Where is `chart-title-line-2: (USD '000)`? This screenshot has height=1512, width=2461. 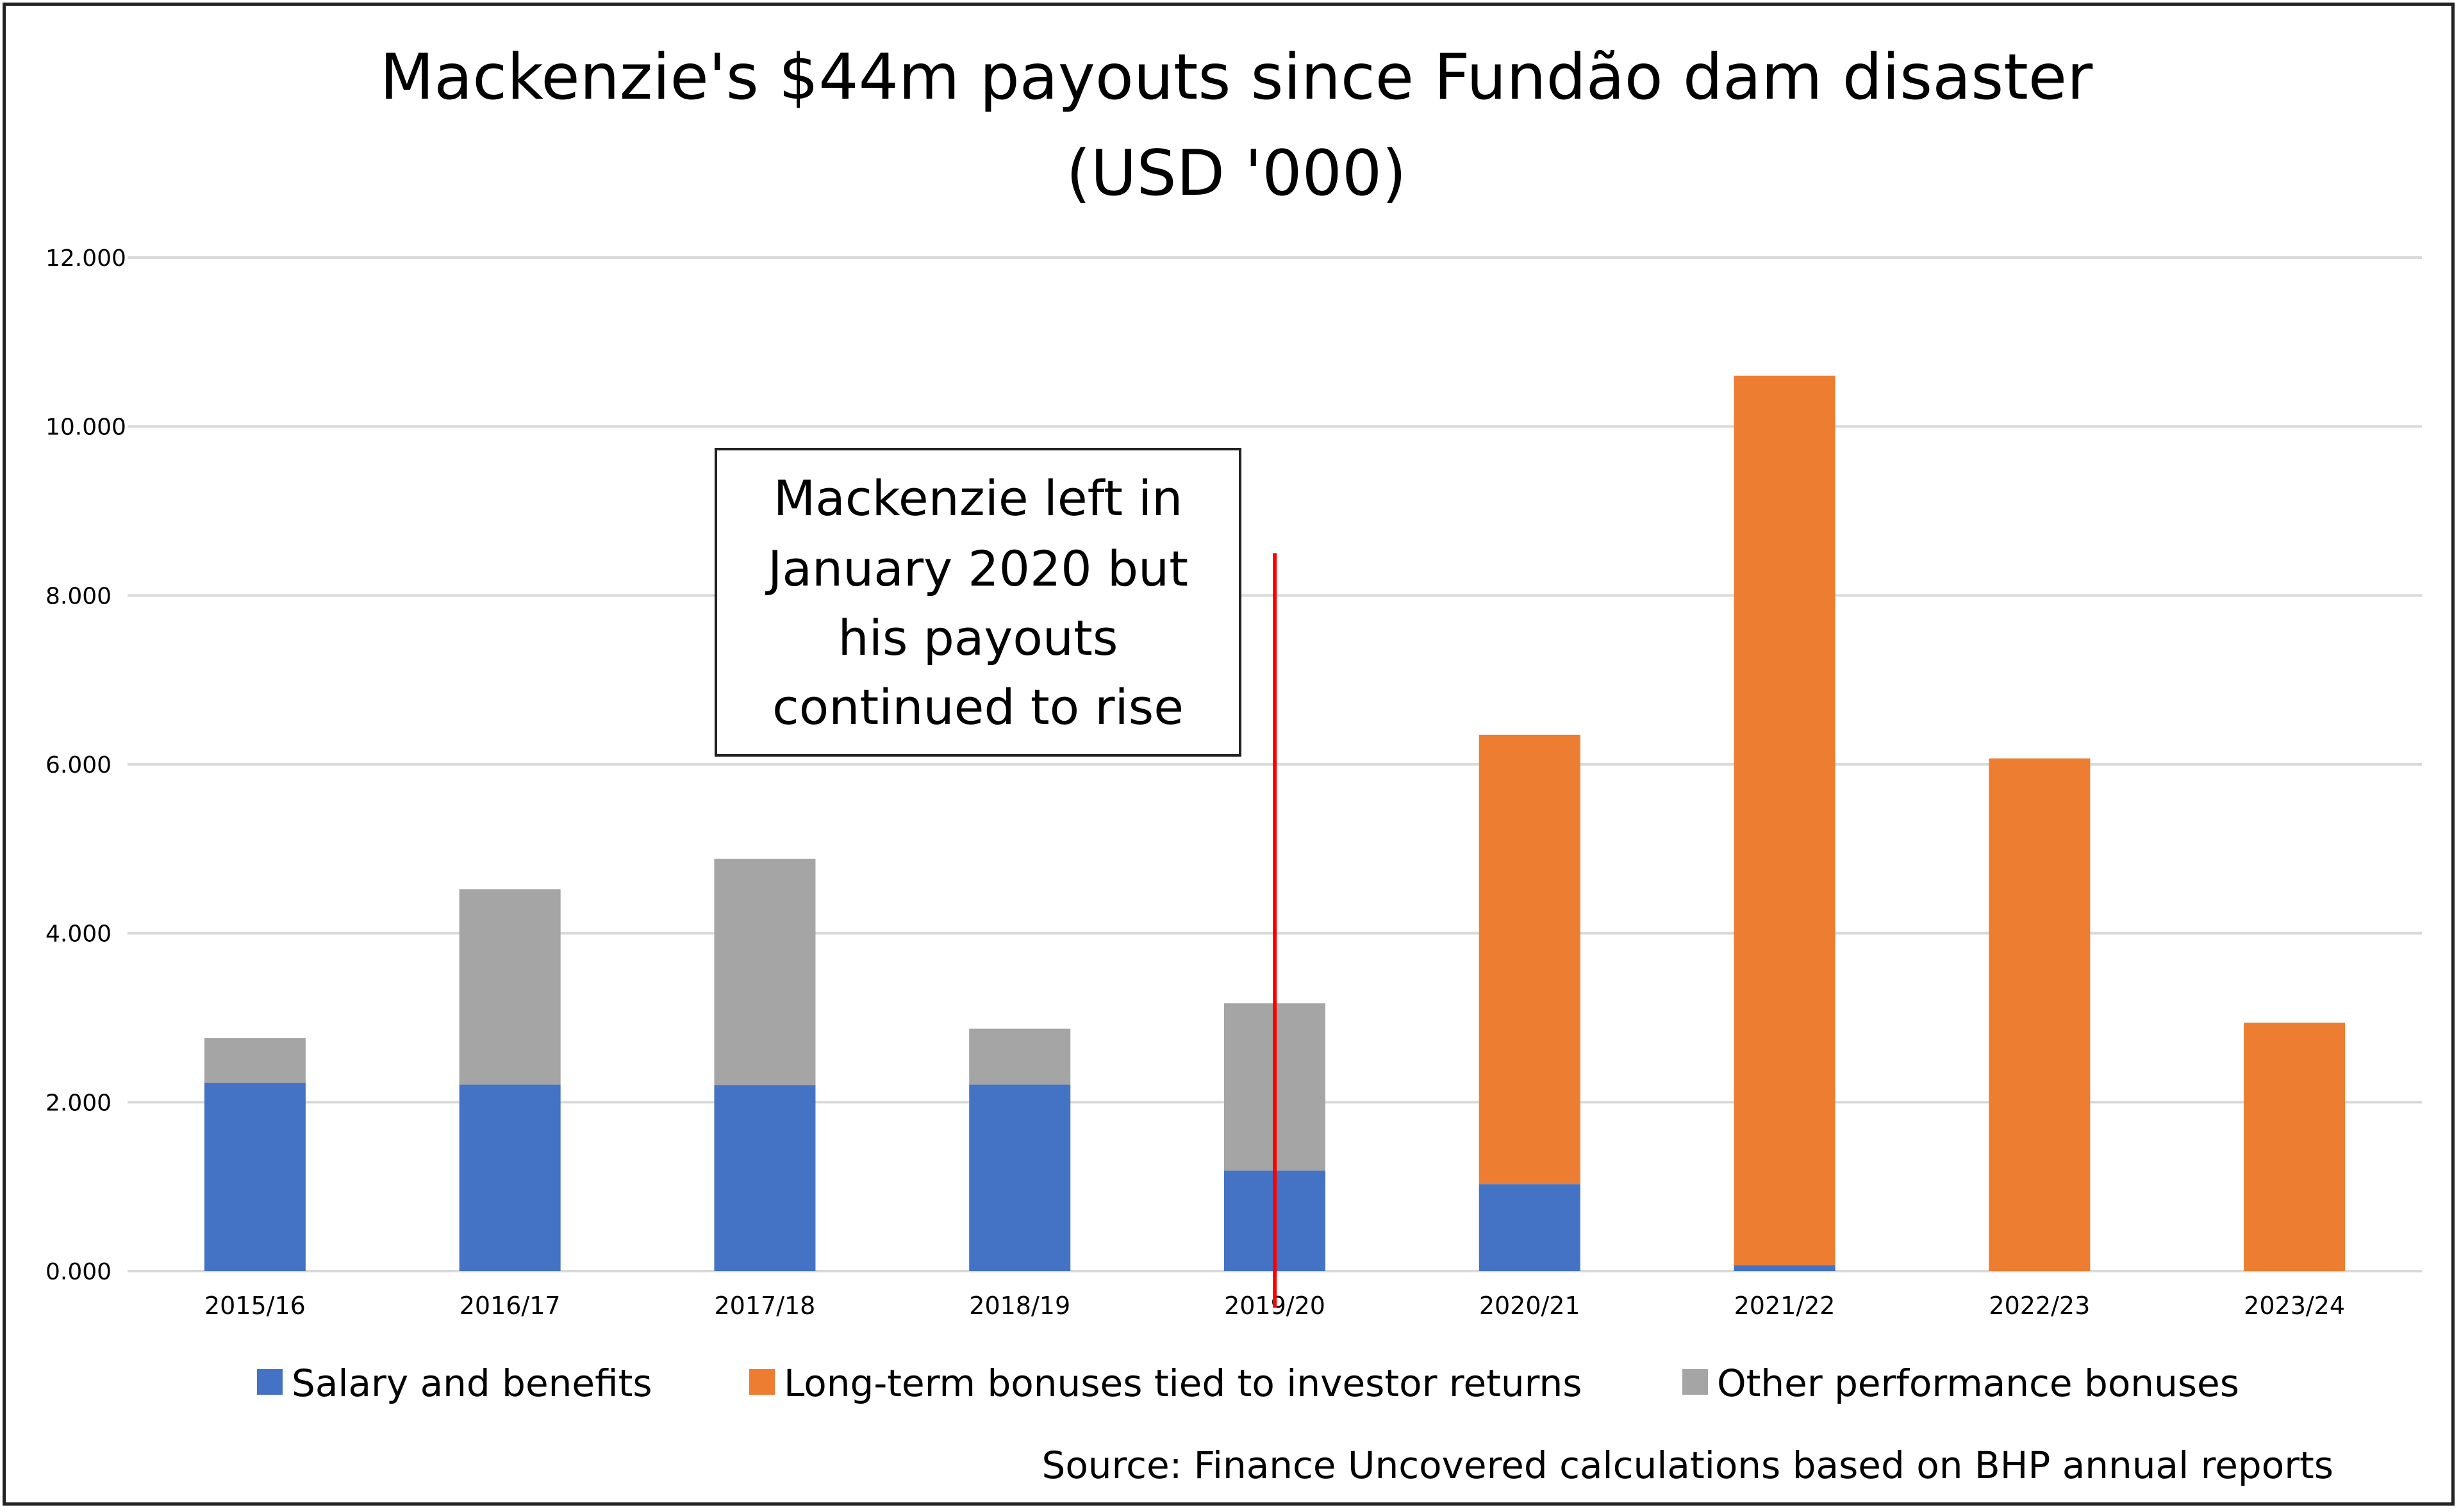
chart-title-line-2: (USD '000) is located at coordinates (1236, 174).